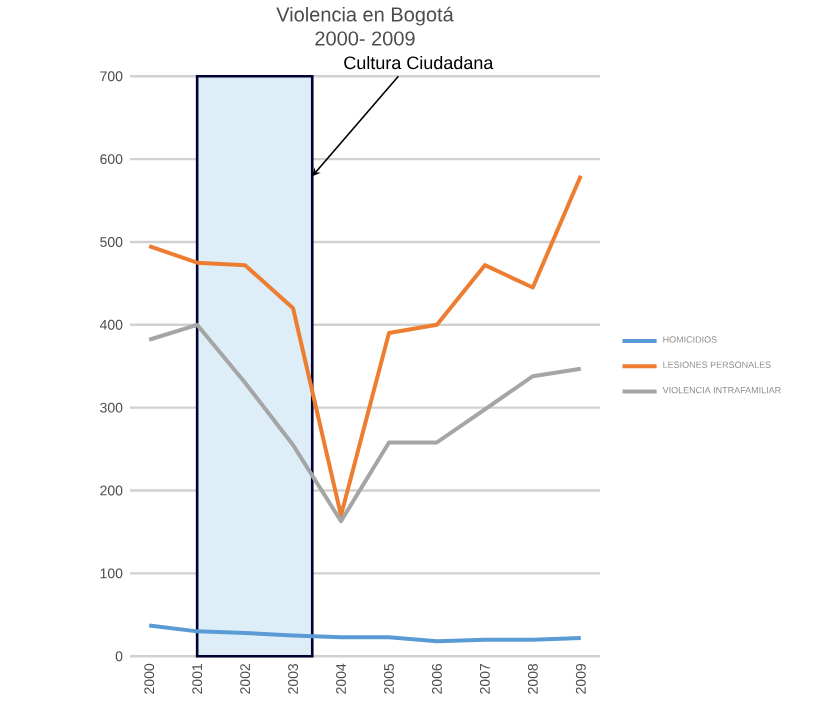 This screenshot has width=826, height=718. Describe the element at coordinates (419, 62) in the screenshot. I see `band-label: Cultura Ciudadana` at that location.